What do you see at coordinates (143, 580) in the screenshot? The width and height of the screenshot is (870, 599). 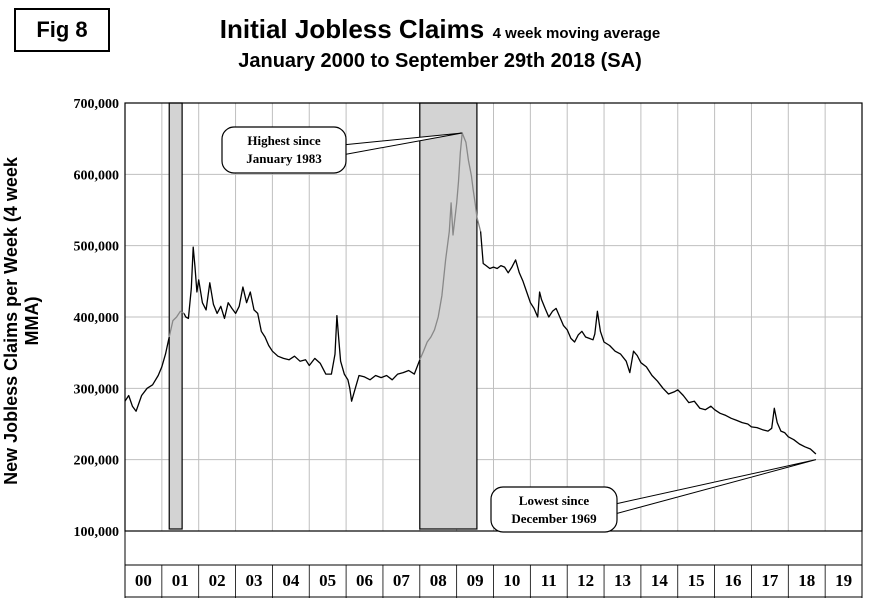 I see `x-tick-label: 00` at bounding box center [143, 580].